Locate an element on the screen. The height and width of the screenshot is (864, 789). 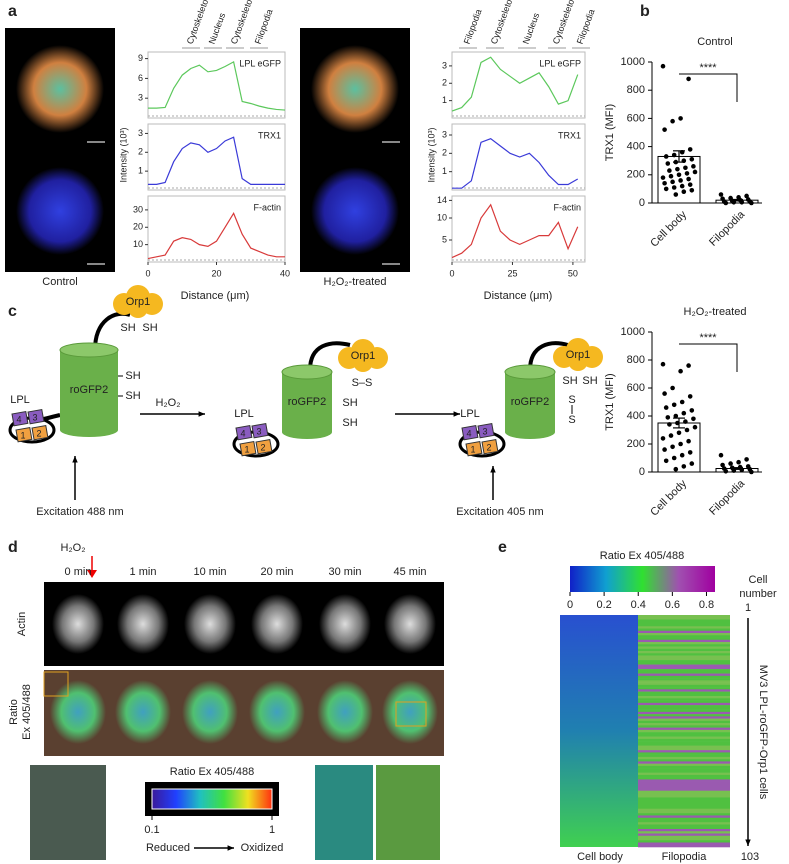
colorbar-tick-label: 0.1 is located at coordinates (151, 830).